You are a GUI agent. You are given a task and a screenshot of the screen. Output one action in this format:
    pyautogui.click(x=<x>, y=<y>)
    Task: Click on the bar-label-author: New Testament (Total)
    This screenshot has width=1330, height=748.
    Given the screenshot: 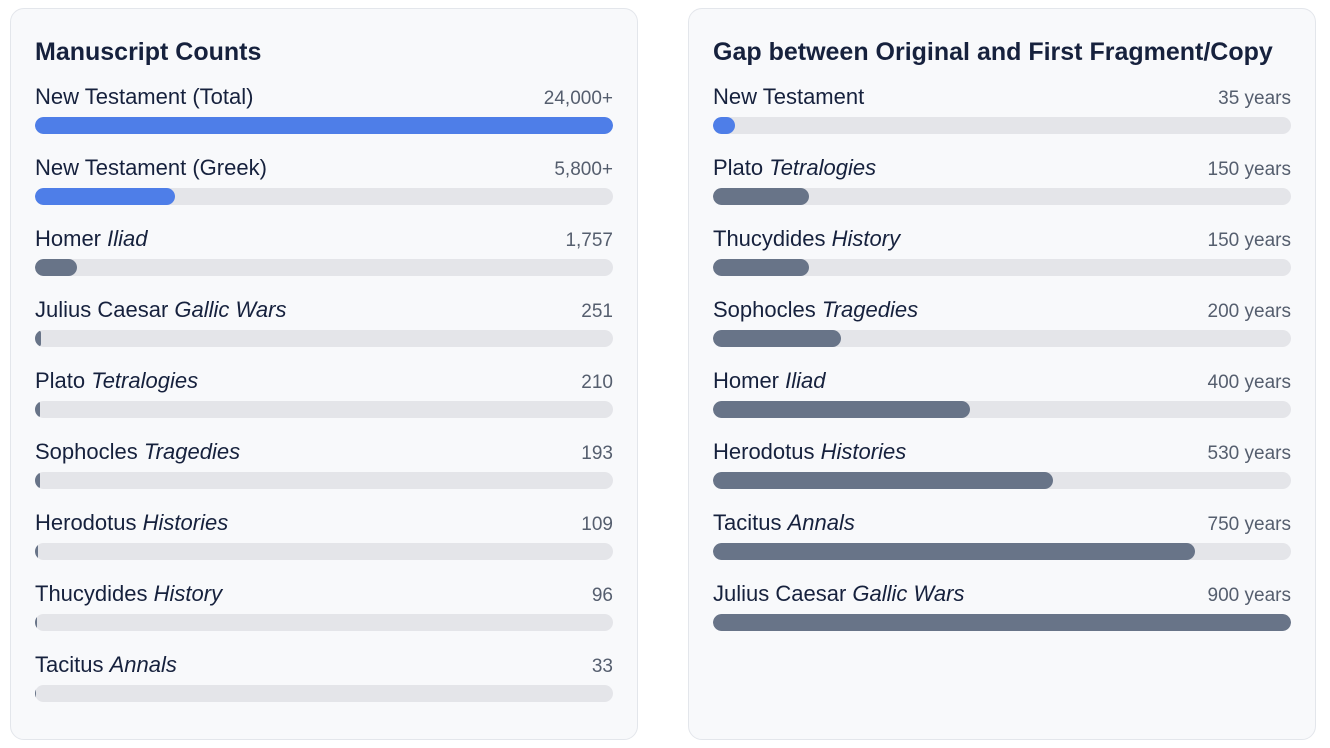 What is the action you would take?
    pyautogui.click(x=144, y=96)
    